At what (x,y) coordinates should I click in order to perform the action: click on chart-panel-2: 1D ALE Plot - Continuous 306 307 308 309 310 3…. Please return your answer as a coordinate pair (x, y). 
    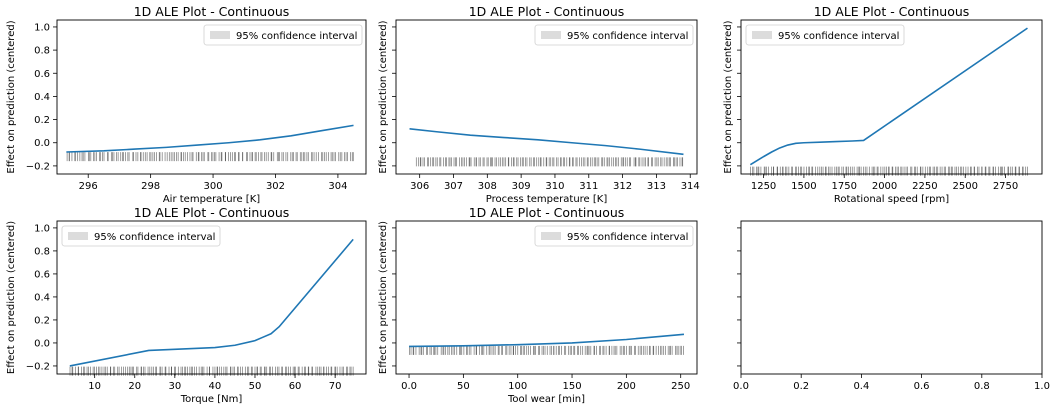
    Looking at the image, I should click on (539, 104).